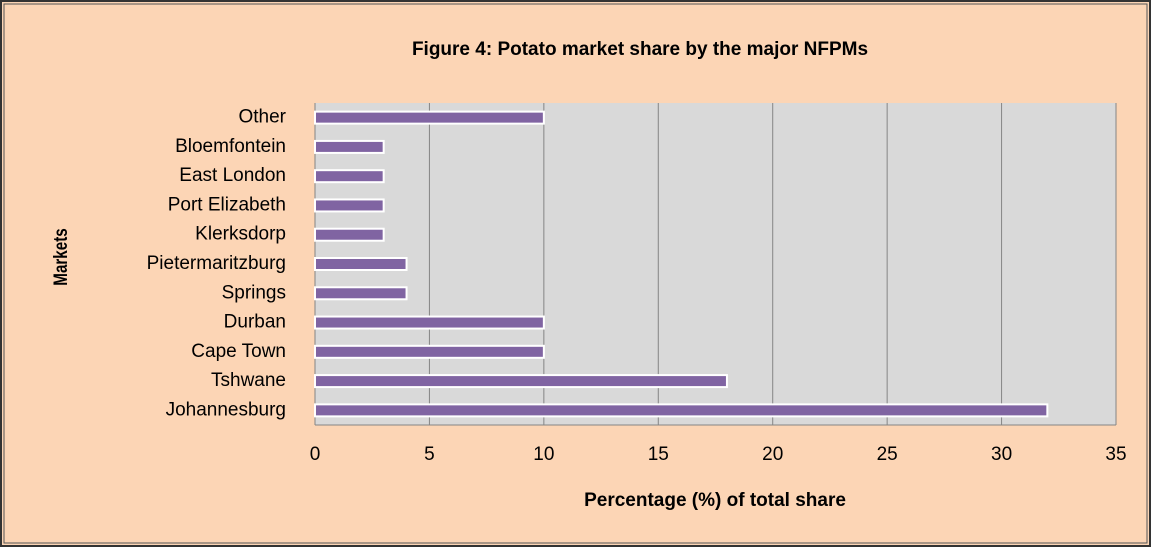  I want to click on y-tick-label: Cape Town, so click(238, 351).